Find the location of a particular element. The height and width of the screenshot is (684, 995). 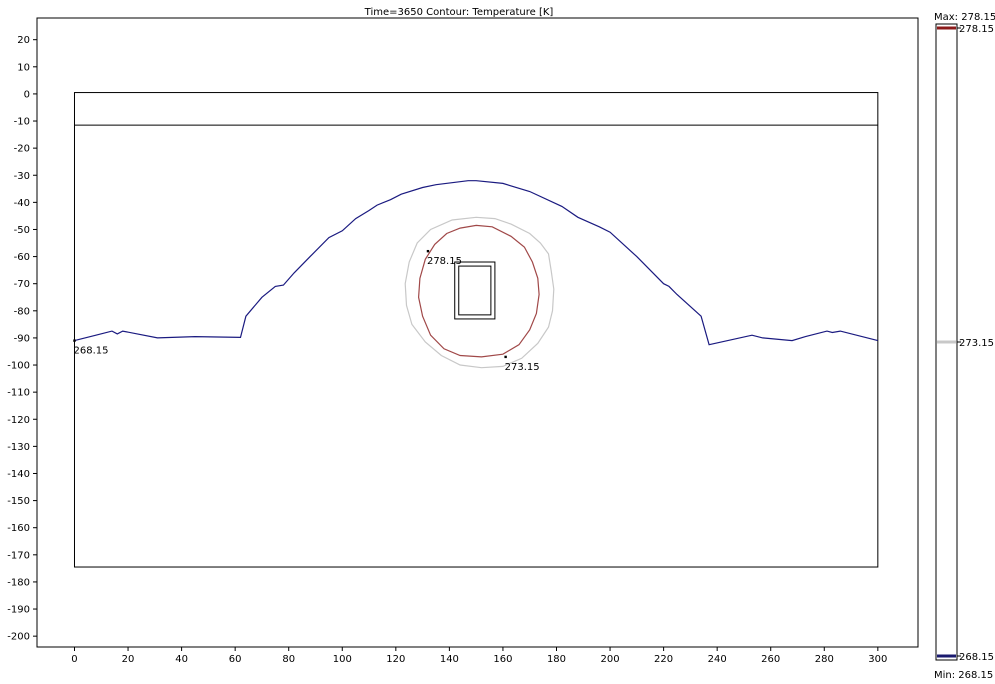

colorbar-max-label: Max: 278.15 is located at coordinates (964, 17).